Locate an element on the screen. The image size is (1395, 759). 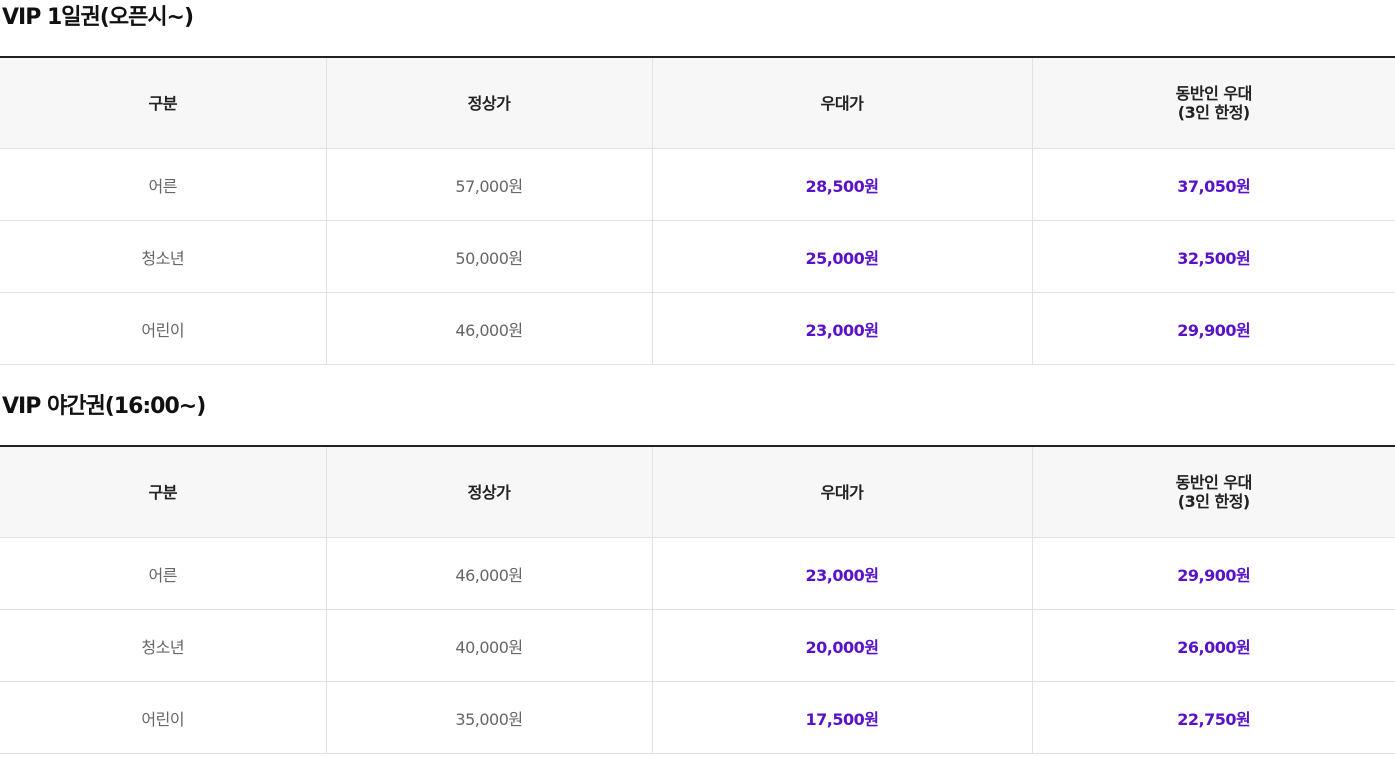
section-title: VIP 1일권(오픈시~) is located at coordinates (98, 17).